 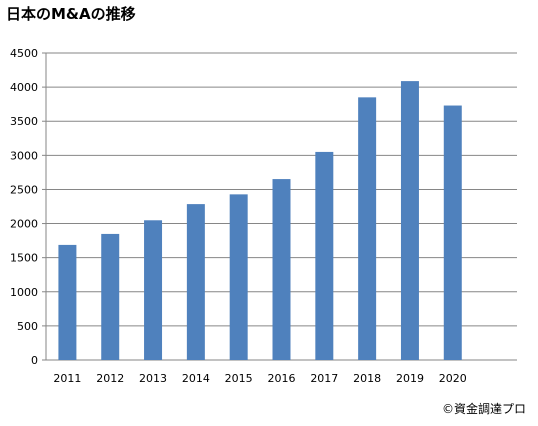 I want to click on x-tick-labels: 2011 2012 2013 2014 2015 2016 2017 2018 2019 2020, so click(x=259, y=378).